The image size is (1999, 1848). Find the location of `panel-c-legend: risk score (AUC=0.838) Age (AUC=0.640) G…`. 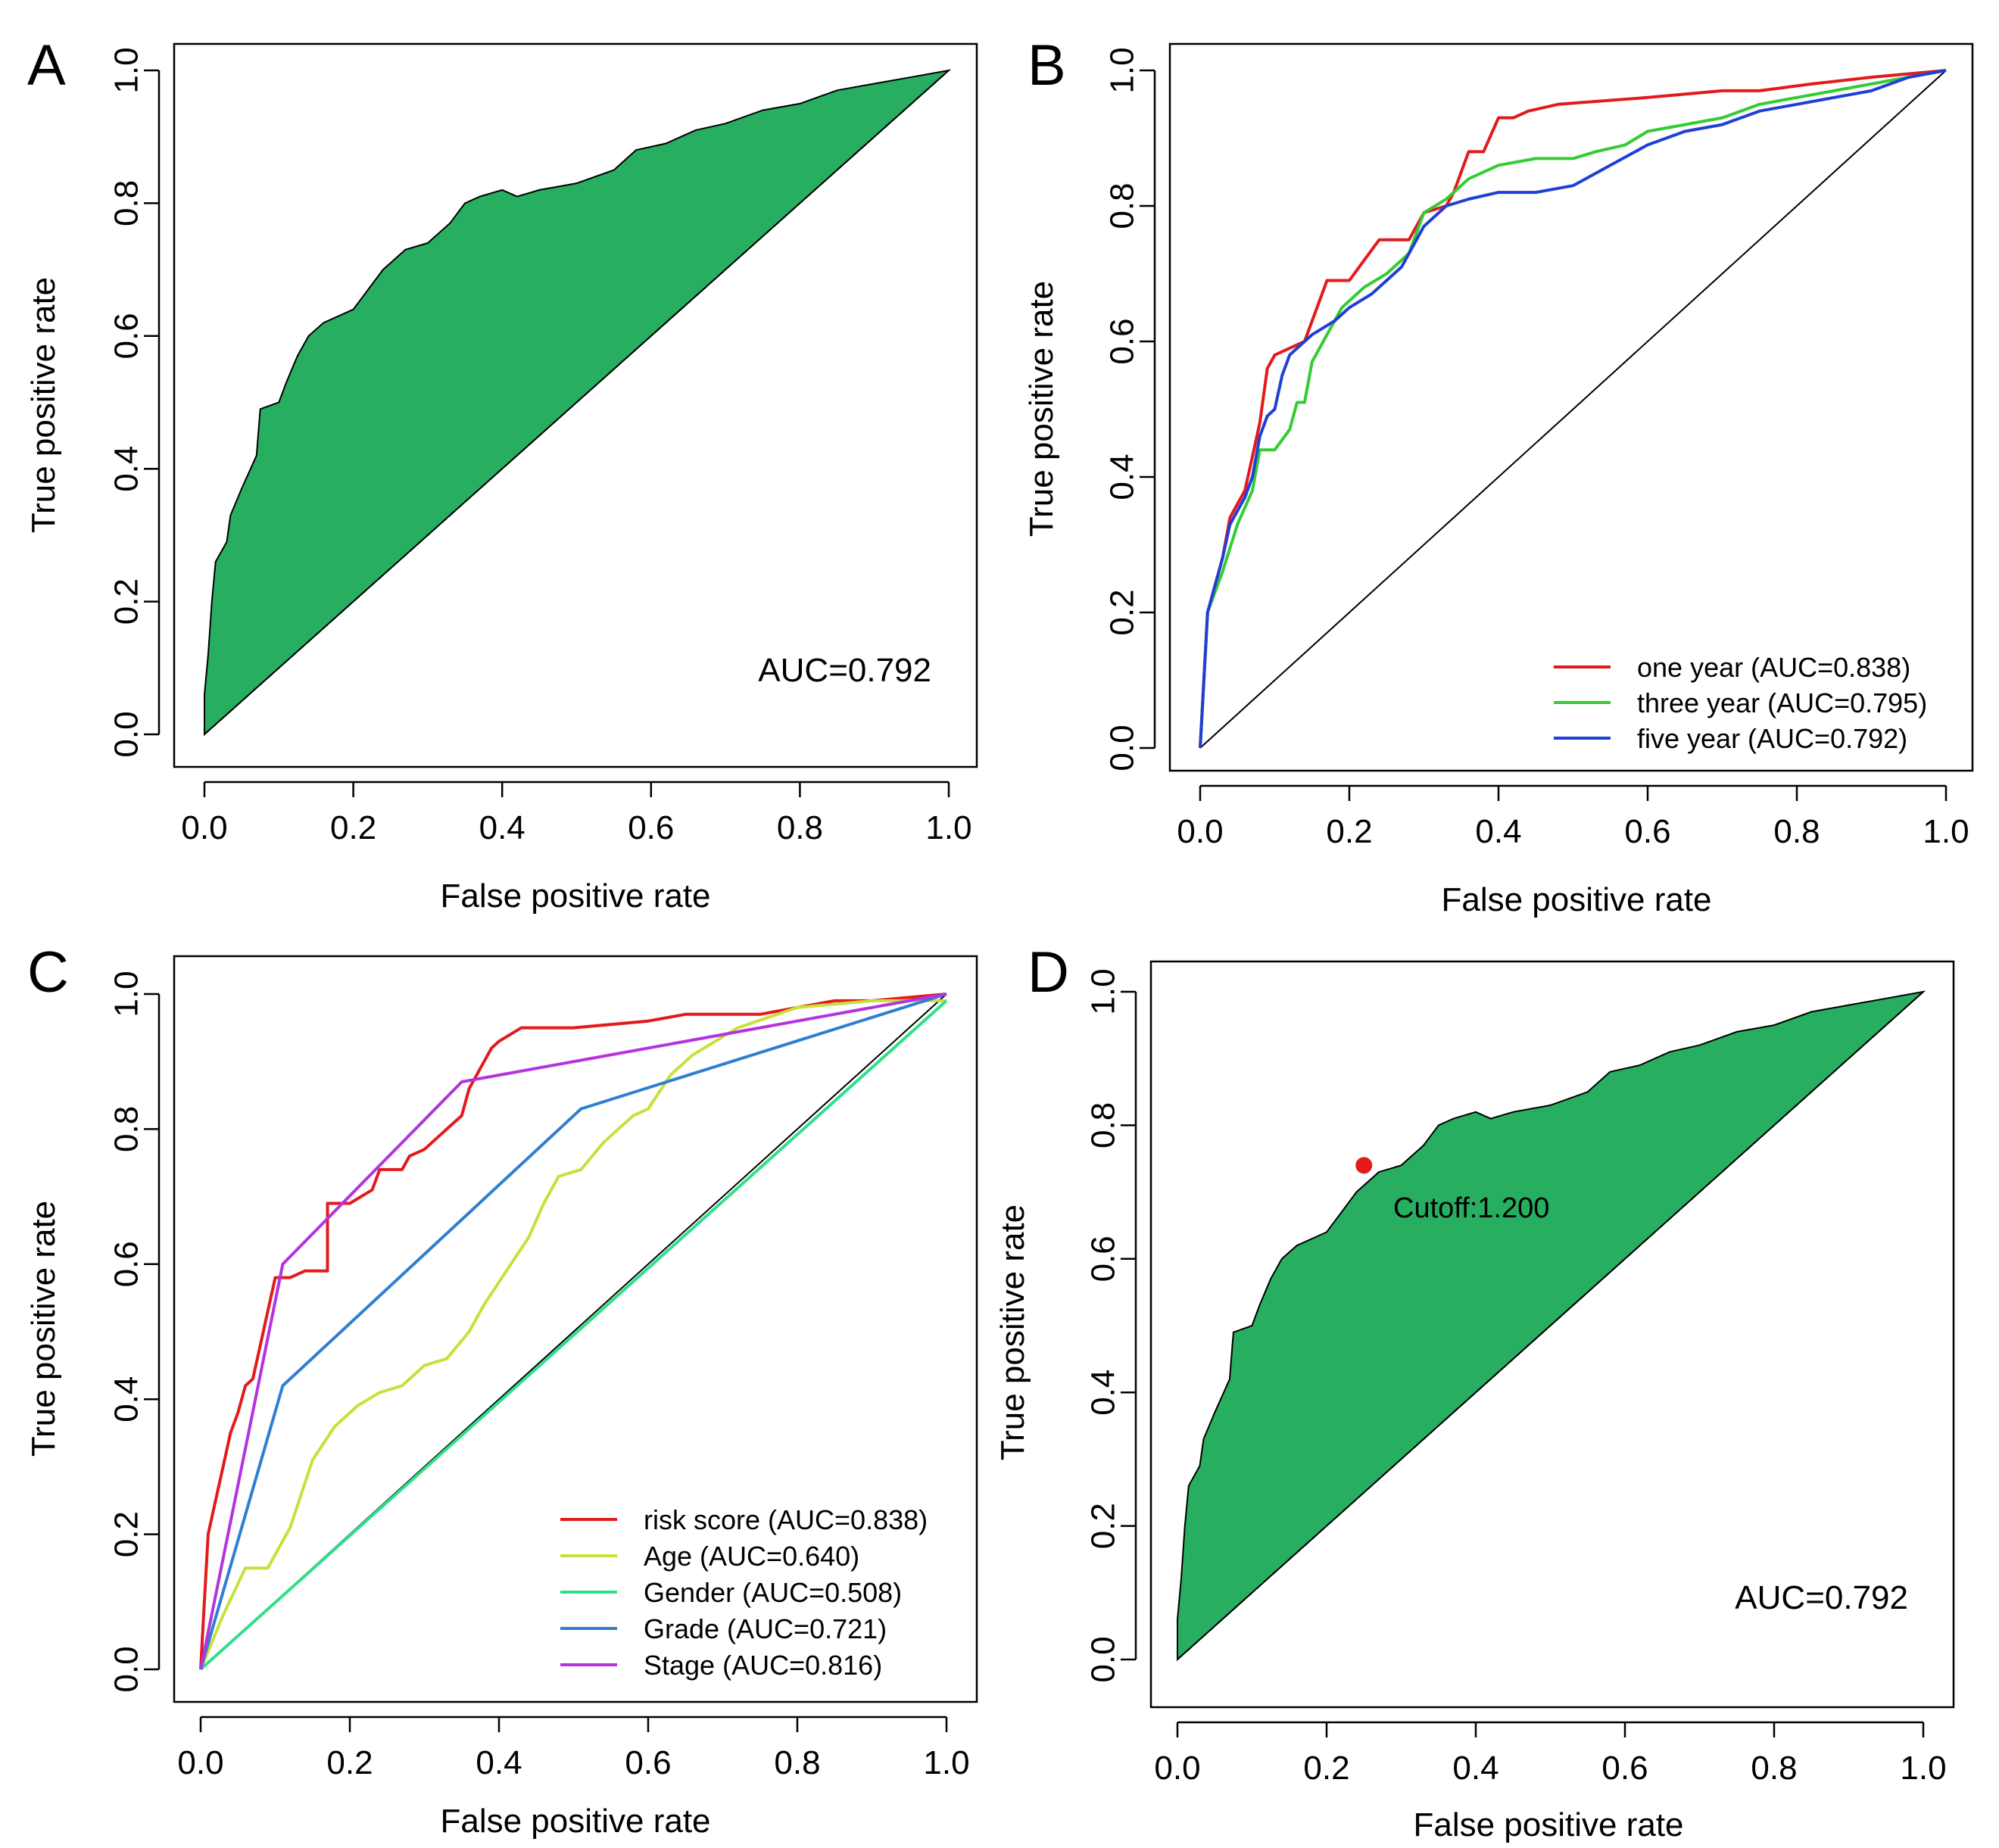

panel-c-legend: risk score (AUC=0.838) Age (AUC=0.640) G… is located at coordinates (744, 1592).